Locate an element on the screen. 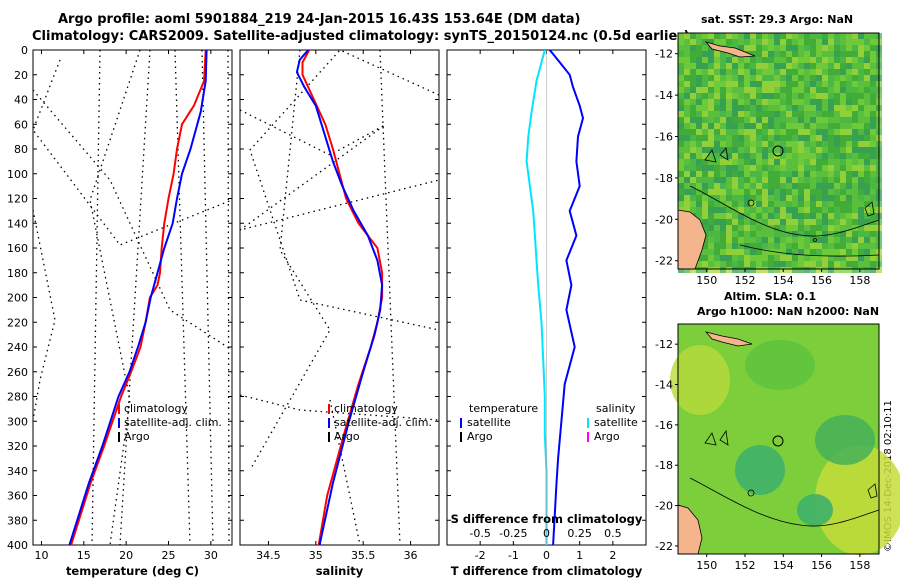 Image resolution: width=900 pixels, height=580 pixels. x-tick-label: 35 is located at coordinates (316, 555).